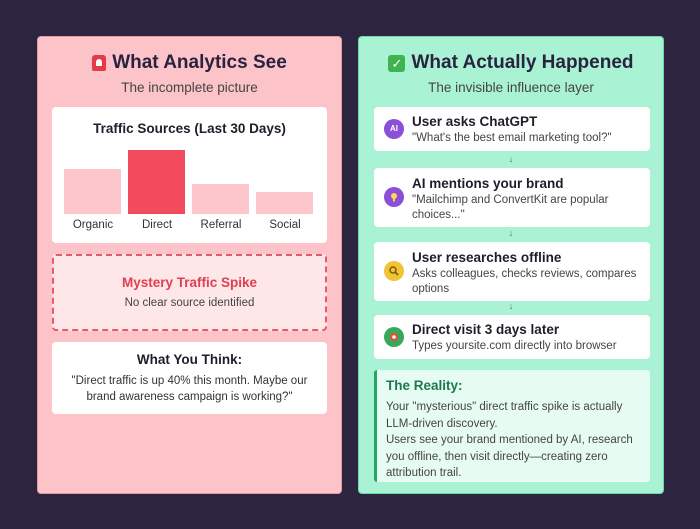 The height and width of the screenshot is (529, 700). What do you see at coordinates (397, 63) in the screenshot?
I see `check-icon: ✓` at bounding box center [397, 63].